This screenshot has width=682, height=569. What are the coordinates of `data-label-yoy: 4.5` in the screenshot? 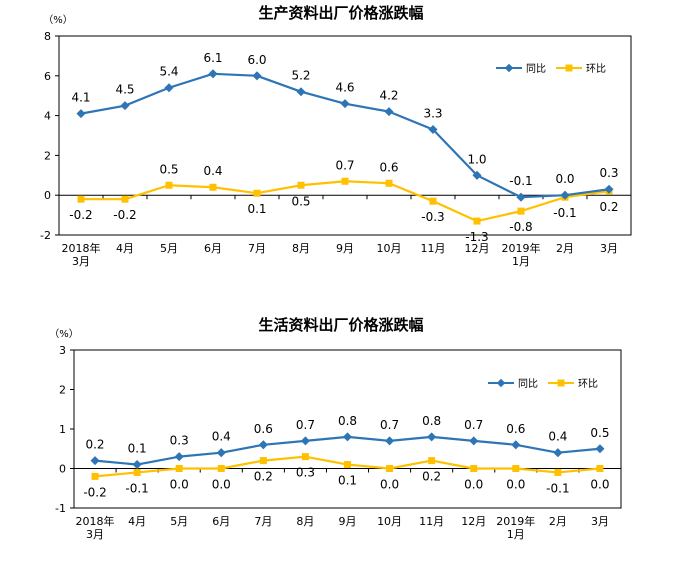 It's located at (124, 90).